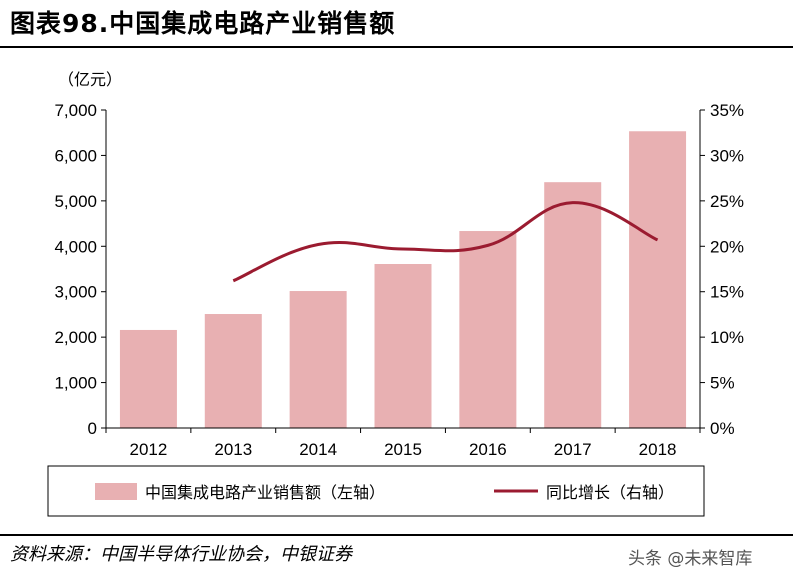 The width and height of the screenshot is (793, 584). What do you see at coordinates (233, 371) in the screenshot?
I see `bar-2013` at bounding box center [233, 371].